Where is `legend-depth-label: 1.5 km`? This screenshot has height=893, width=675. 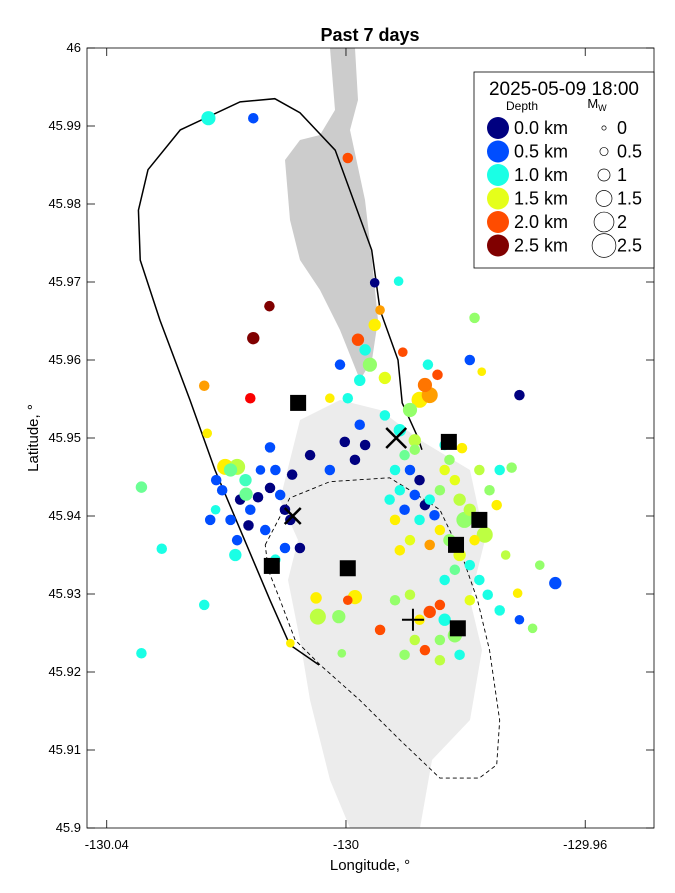 legend-depth-label: 1.5 km is located at coordinates (541, 199).